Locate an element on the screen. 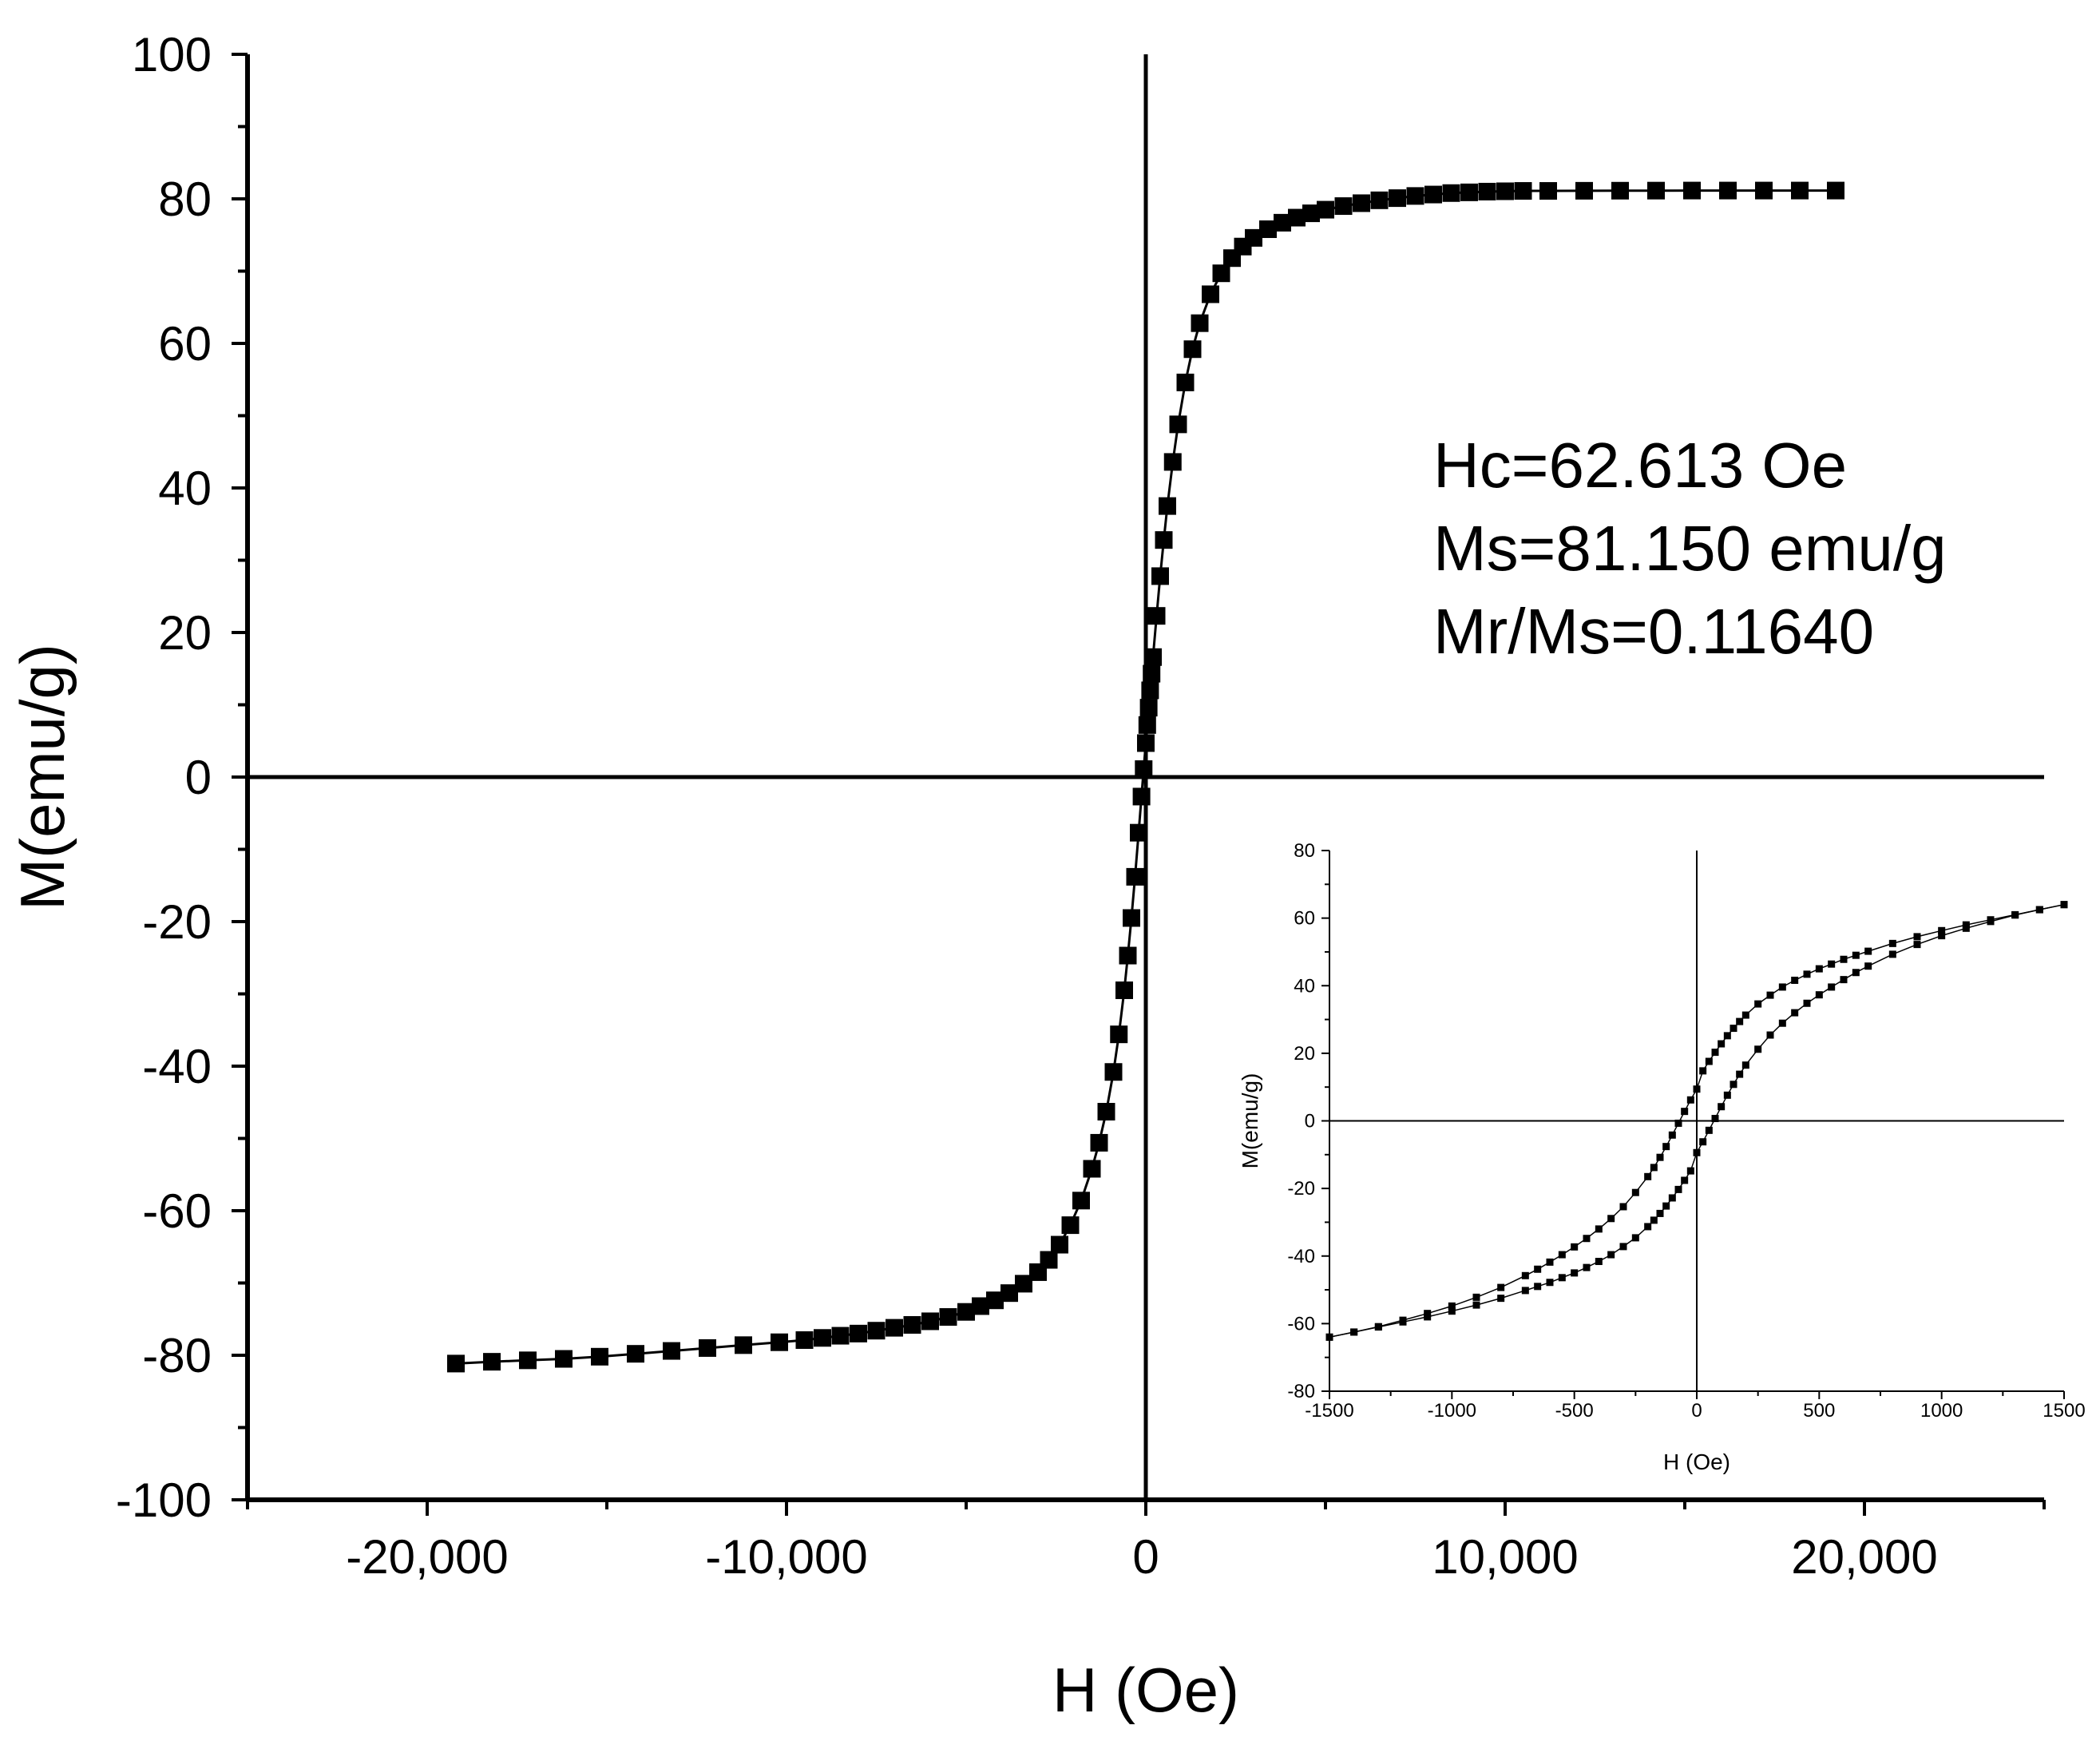 The image size is (2100, 1737). x-tick-label: 20,000 is located at coordinates (1864, 1557).